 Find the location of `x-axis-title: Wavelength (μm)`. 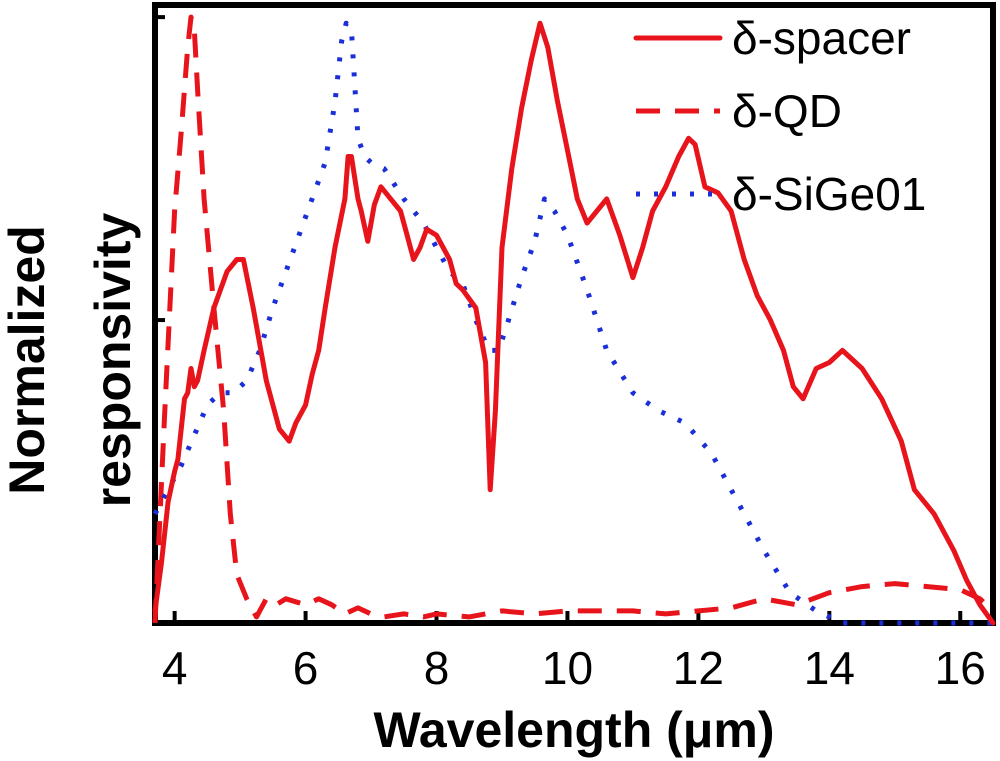

x-axis-title: Wavelength (μm) is located at coordinates (574, 730).